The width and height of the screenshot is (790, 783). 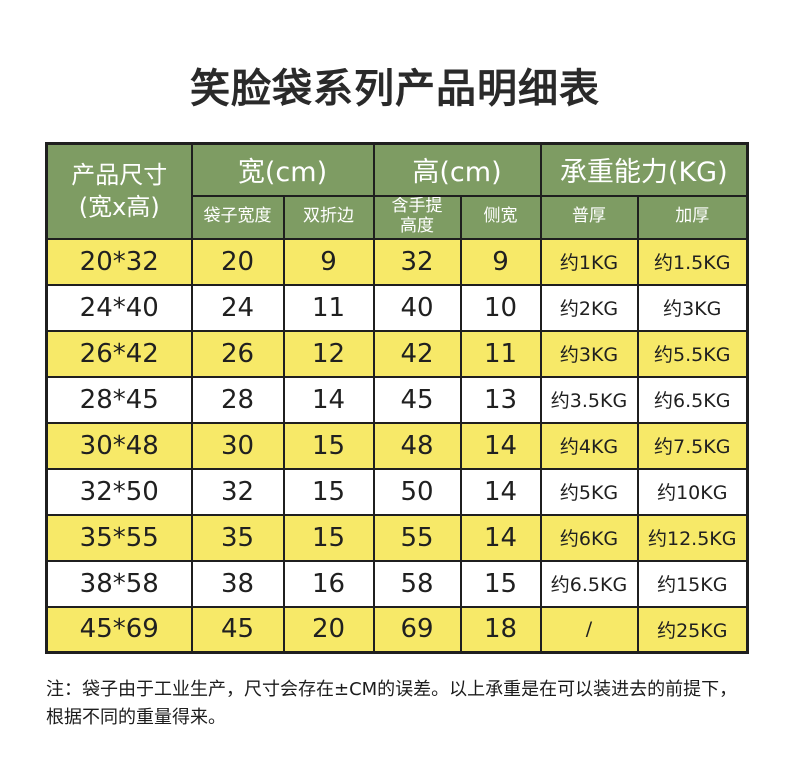 What do you see at coordinates (119, 537) in the screenshot?
I see `cell-size: 35*55` at bounding box center [119, 537].